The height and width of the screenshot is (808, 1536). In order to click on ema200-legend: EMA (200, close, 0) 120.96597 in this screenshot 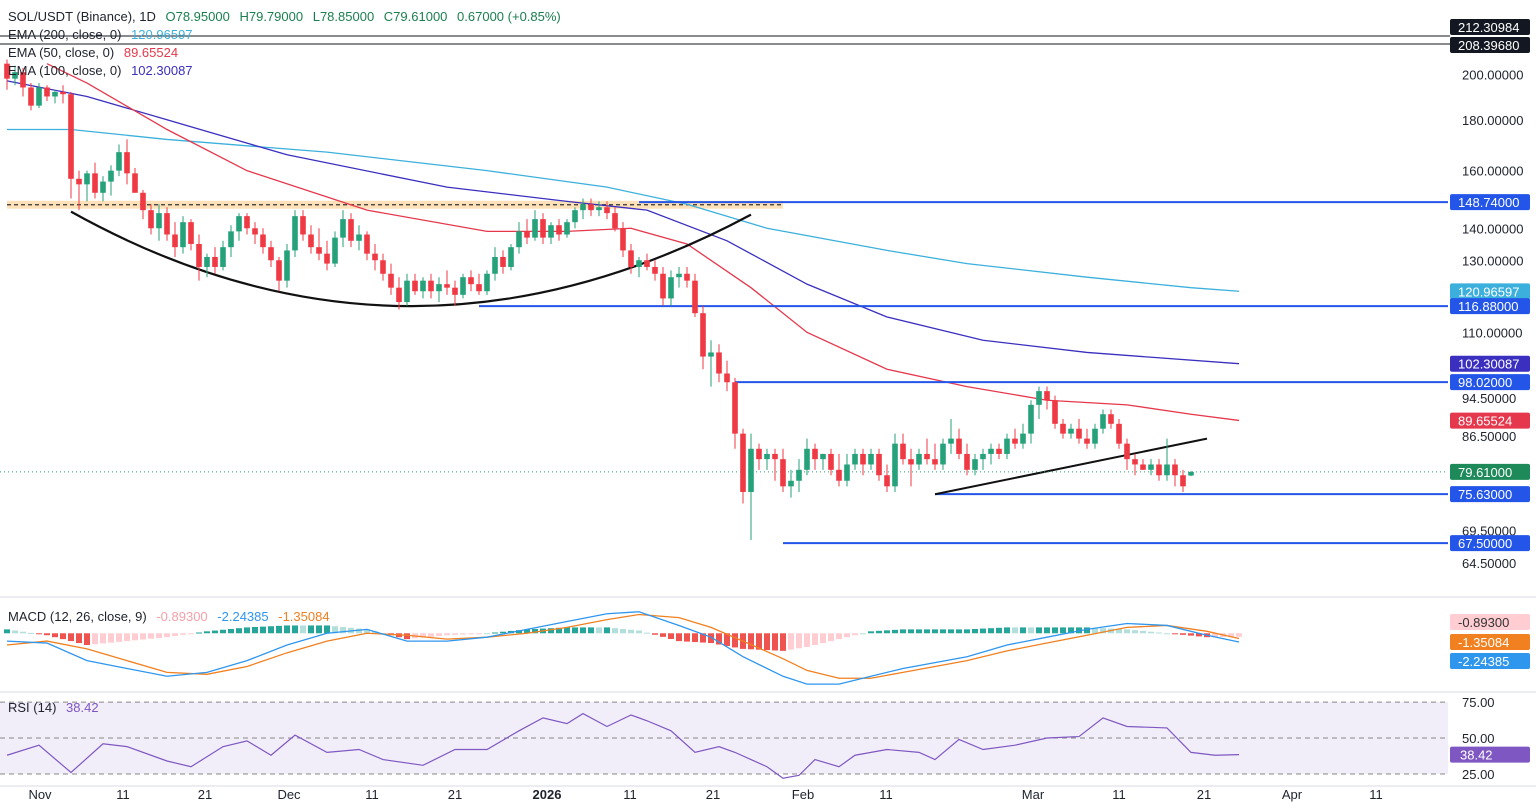, I will do `click(103, 34)`.